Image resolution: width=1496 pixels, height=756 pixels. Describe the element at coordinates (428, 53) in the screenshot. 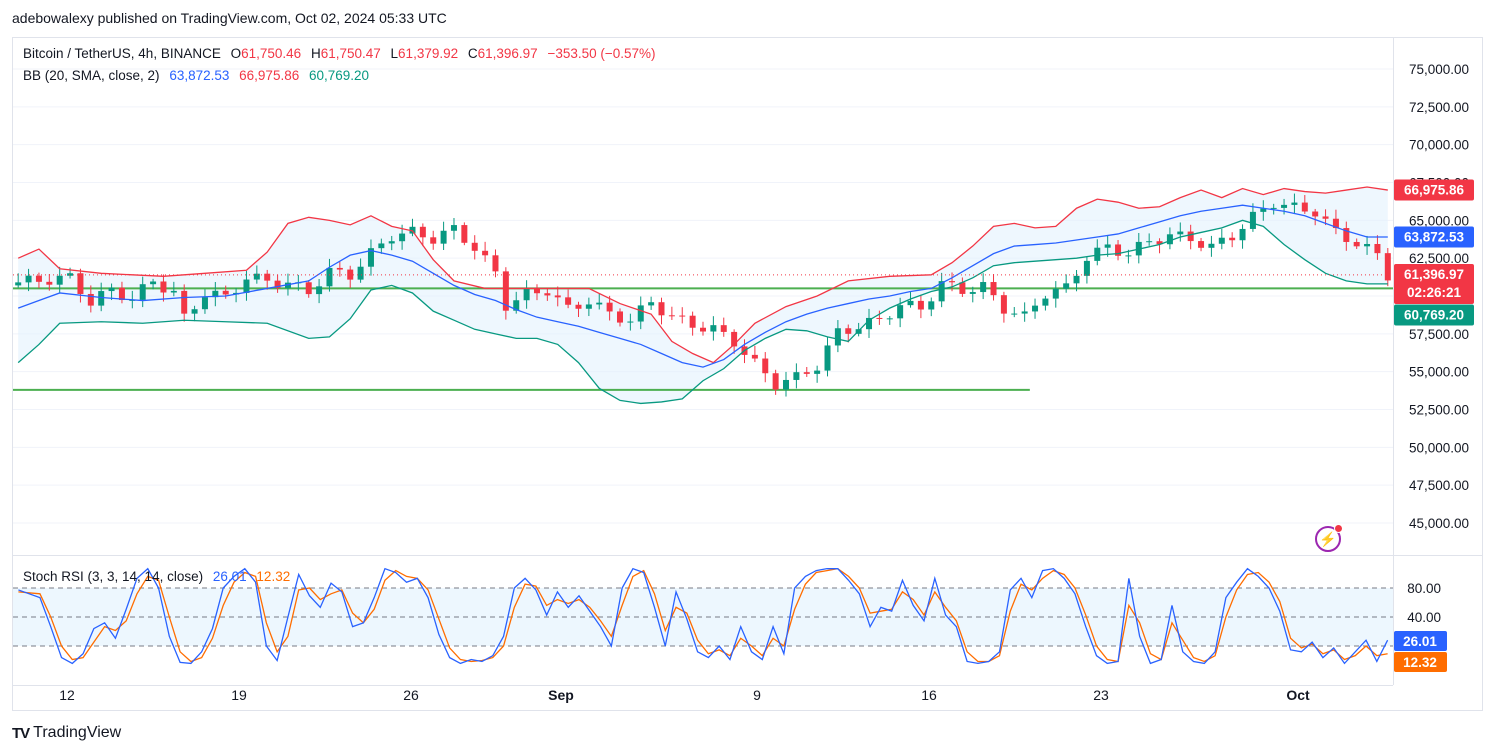

I see `low-value: 61,379.92` at that location.